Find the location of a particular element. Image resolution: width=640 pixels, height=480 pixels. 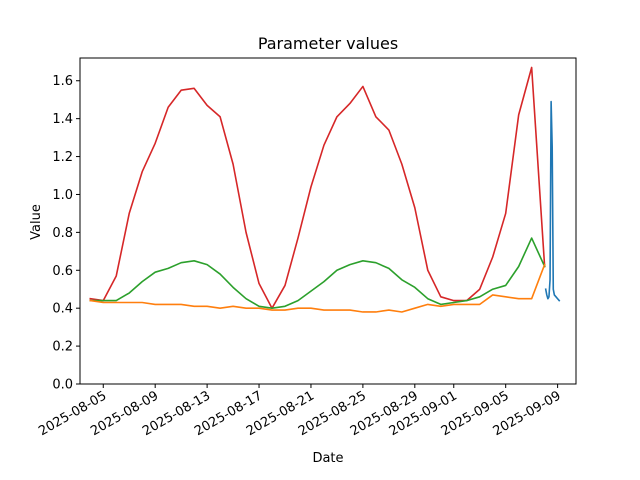

y-tick-label-8: 1.6 is located at coordinates (62, 81).